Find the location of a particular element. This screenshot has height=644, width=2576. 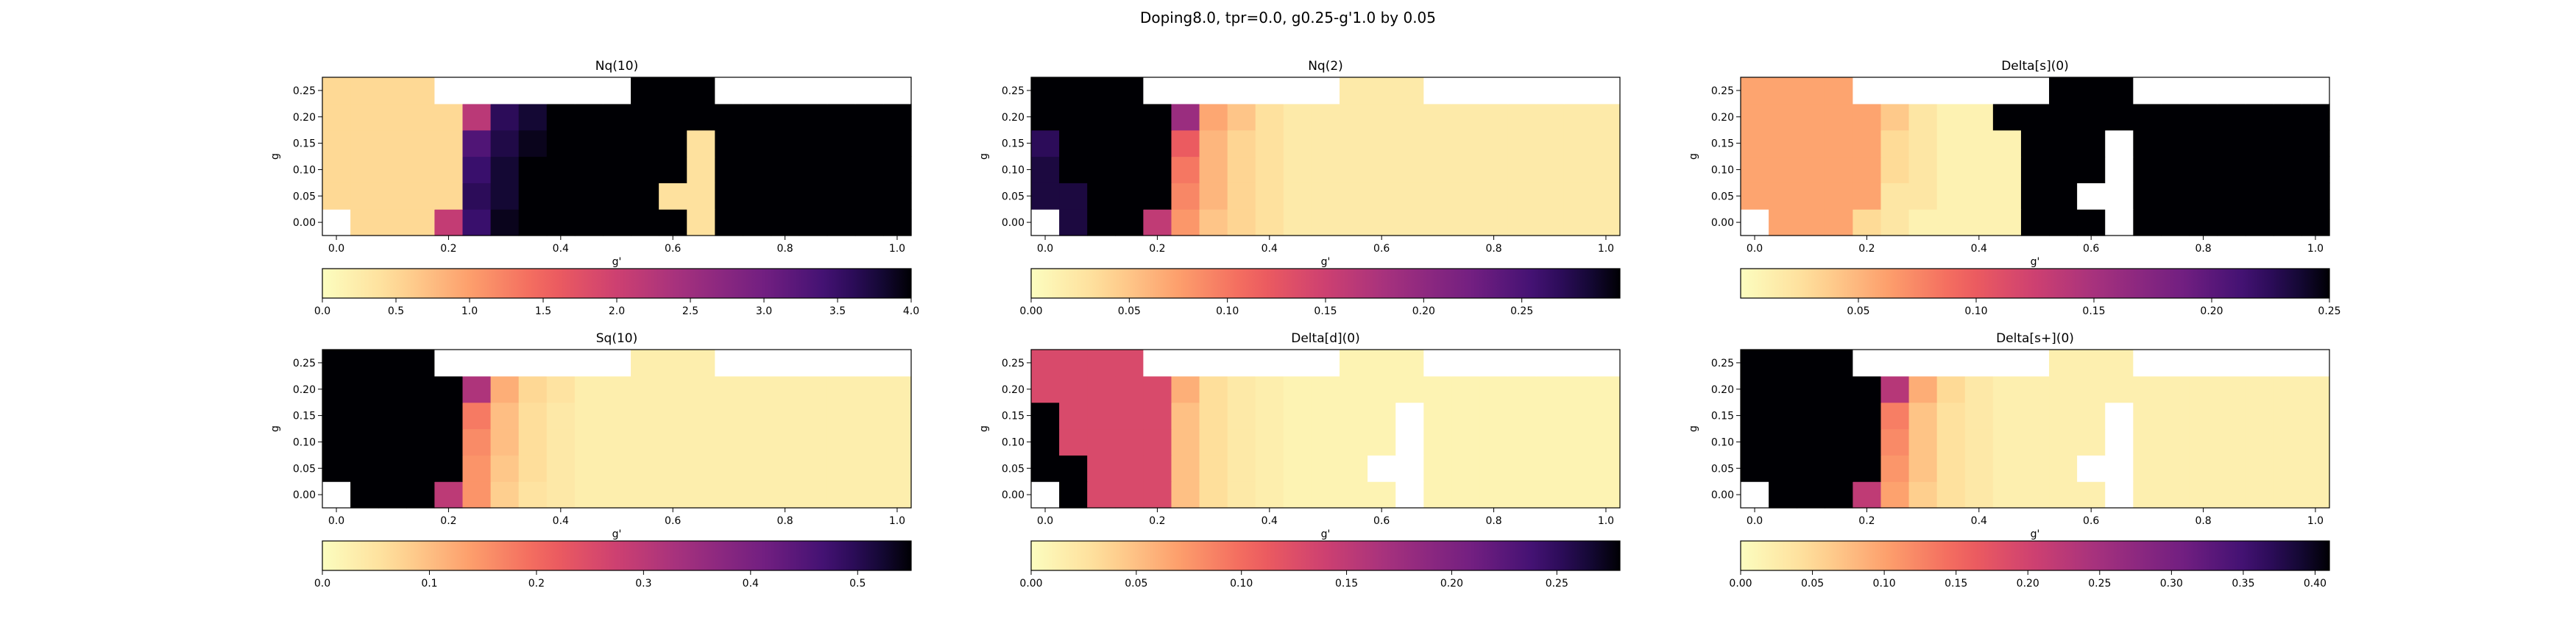

x-tick-label: 1.0 is located at coordinates (1606, 521).